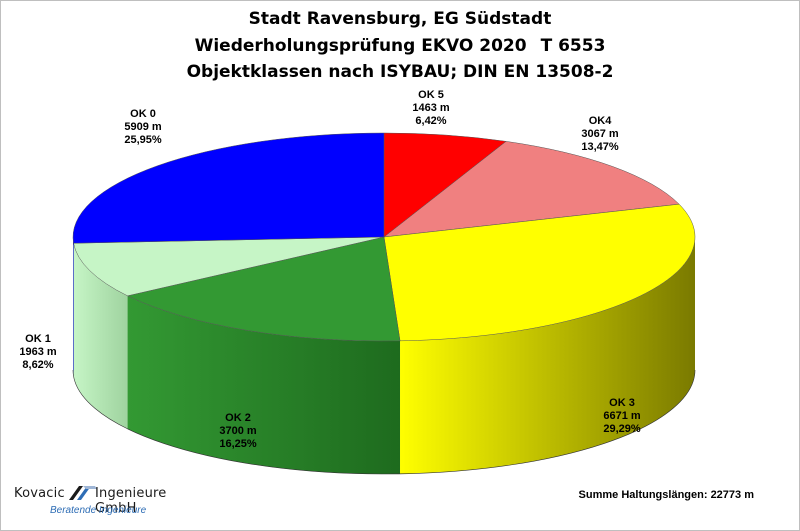 This screenshot has width=800, height=531. I want to click on label-name: OK 5, so click(431, 95).